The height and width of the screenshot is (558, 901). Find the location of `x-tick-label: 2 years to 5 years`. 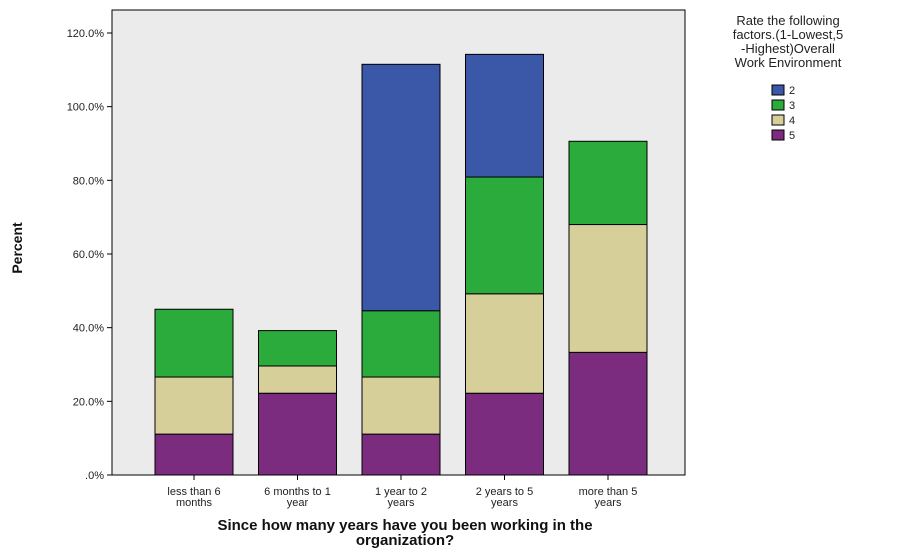

x-tick-label: 2 years to 5 years is located at coordinates (504, 497).